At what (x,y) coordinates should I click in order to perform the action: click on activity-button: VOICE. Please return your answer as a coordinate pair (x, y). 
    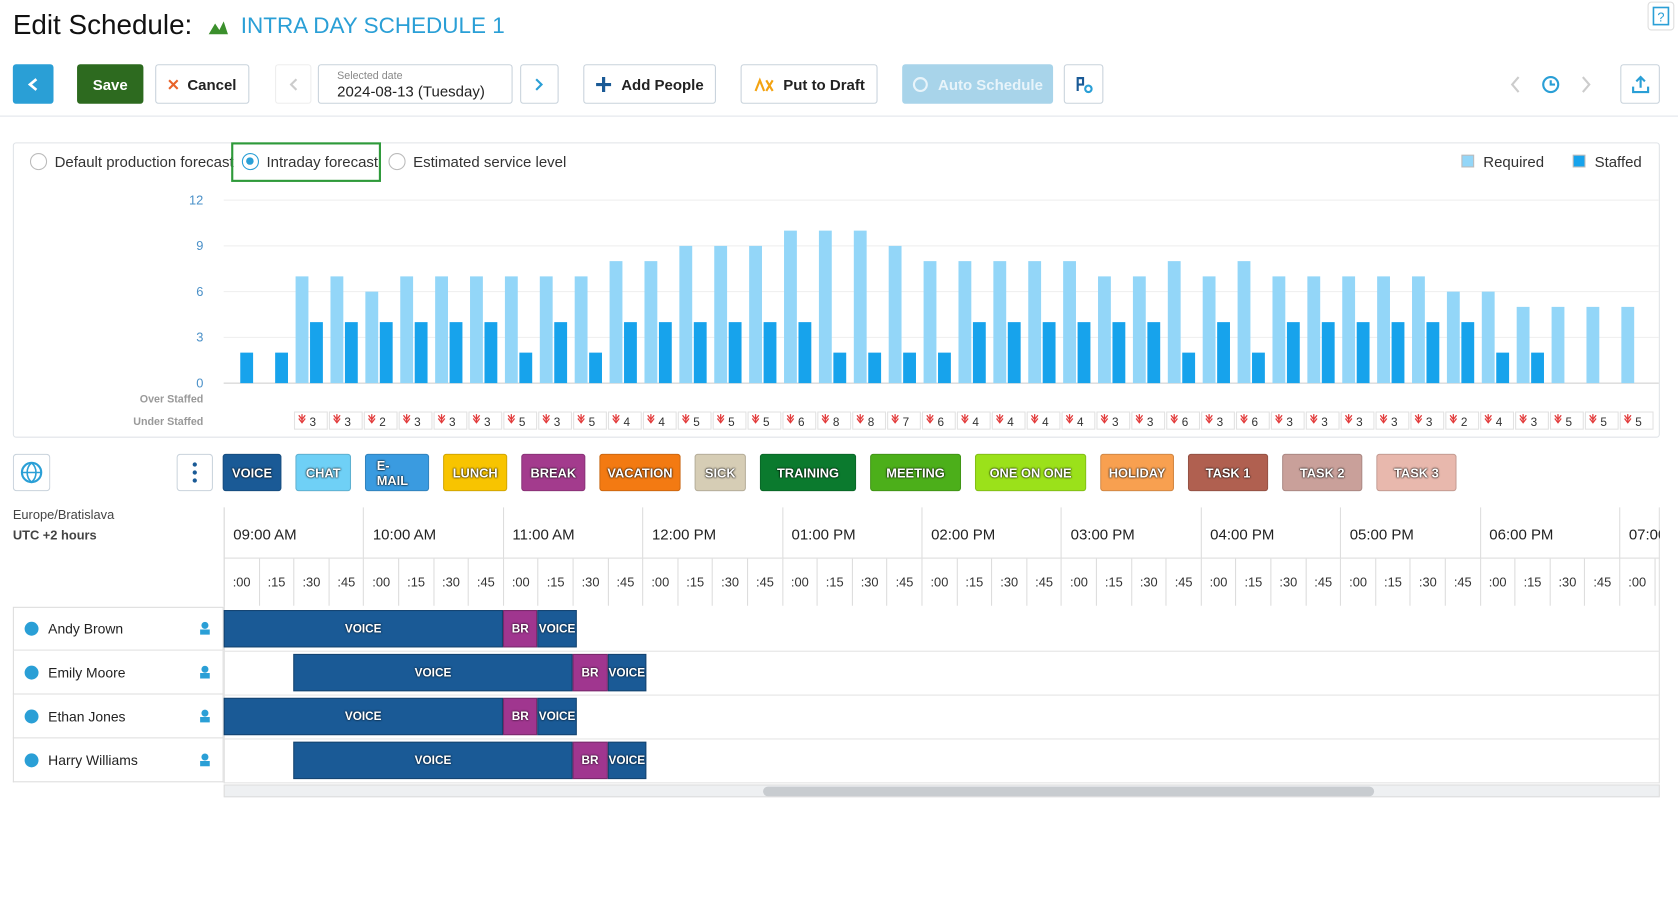
    Looking at the image, I should click on (252, 472).